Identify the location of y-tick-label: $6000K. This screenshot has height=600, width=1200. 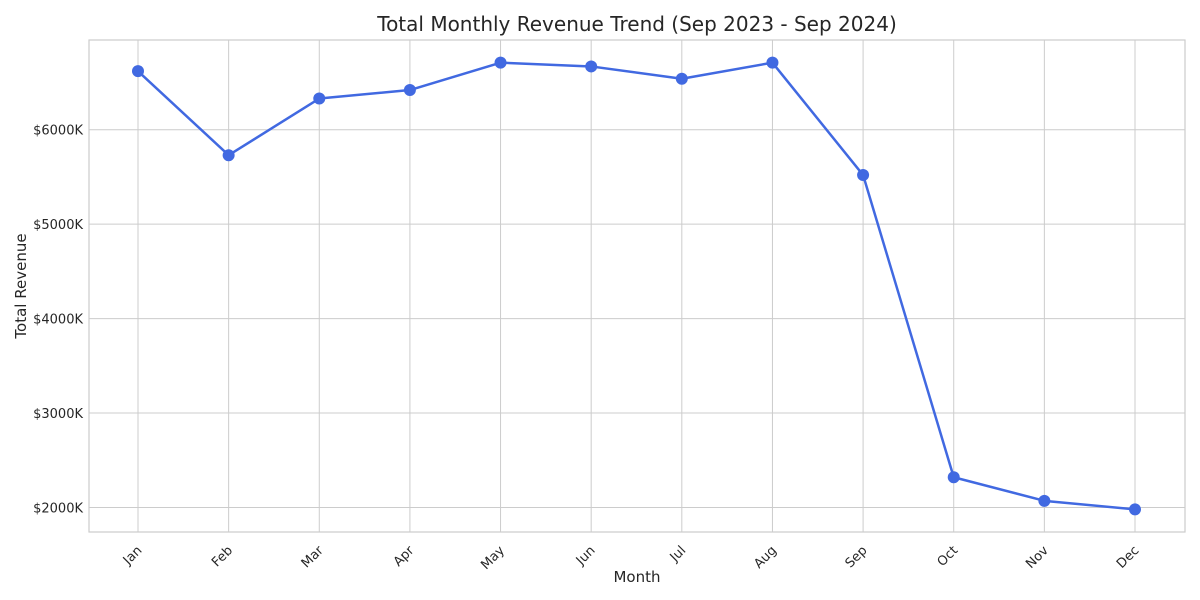
(58, 131).